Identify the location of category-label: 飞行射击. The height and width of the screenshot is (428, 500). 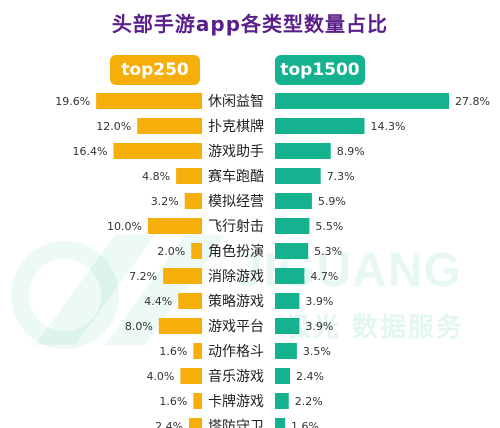
(236, 227).